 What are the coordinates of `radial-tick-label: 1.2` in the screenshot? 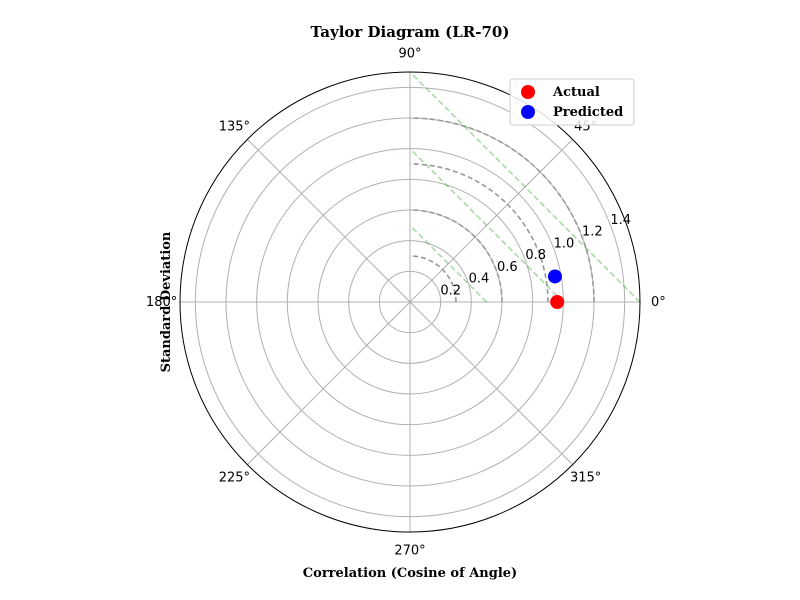 It's located at (592, 232).